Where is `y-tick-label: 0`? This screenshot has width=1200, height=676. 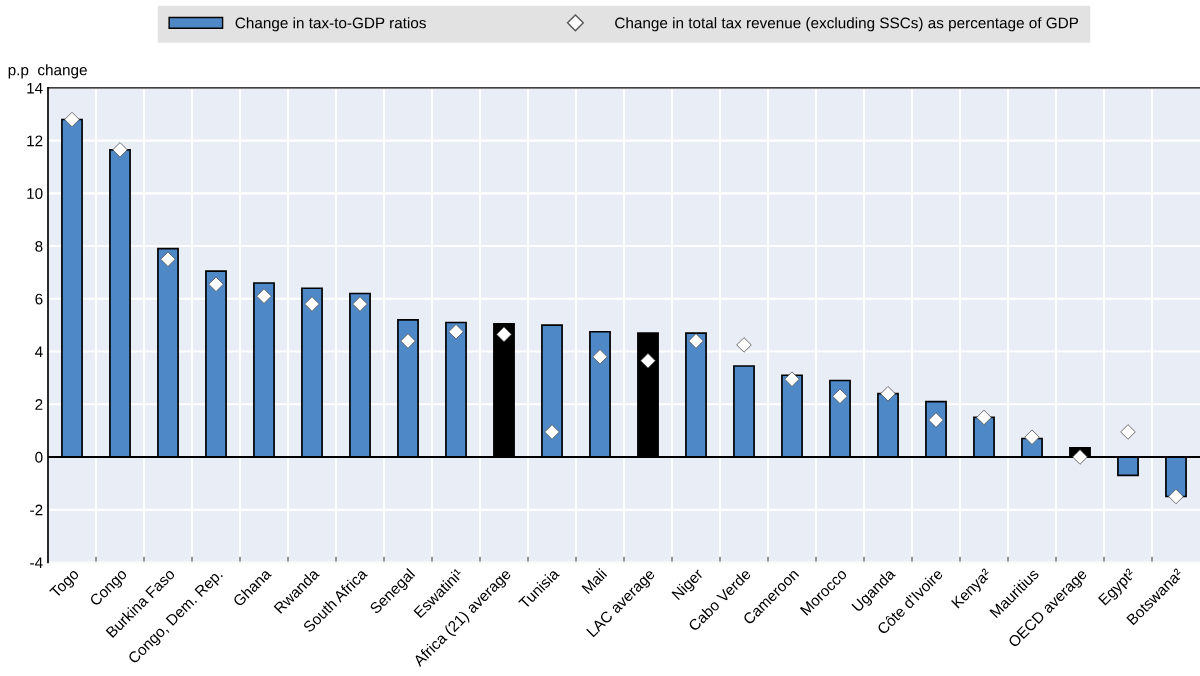 y-tick-label: 0 is located at coordinates (39, 457).